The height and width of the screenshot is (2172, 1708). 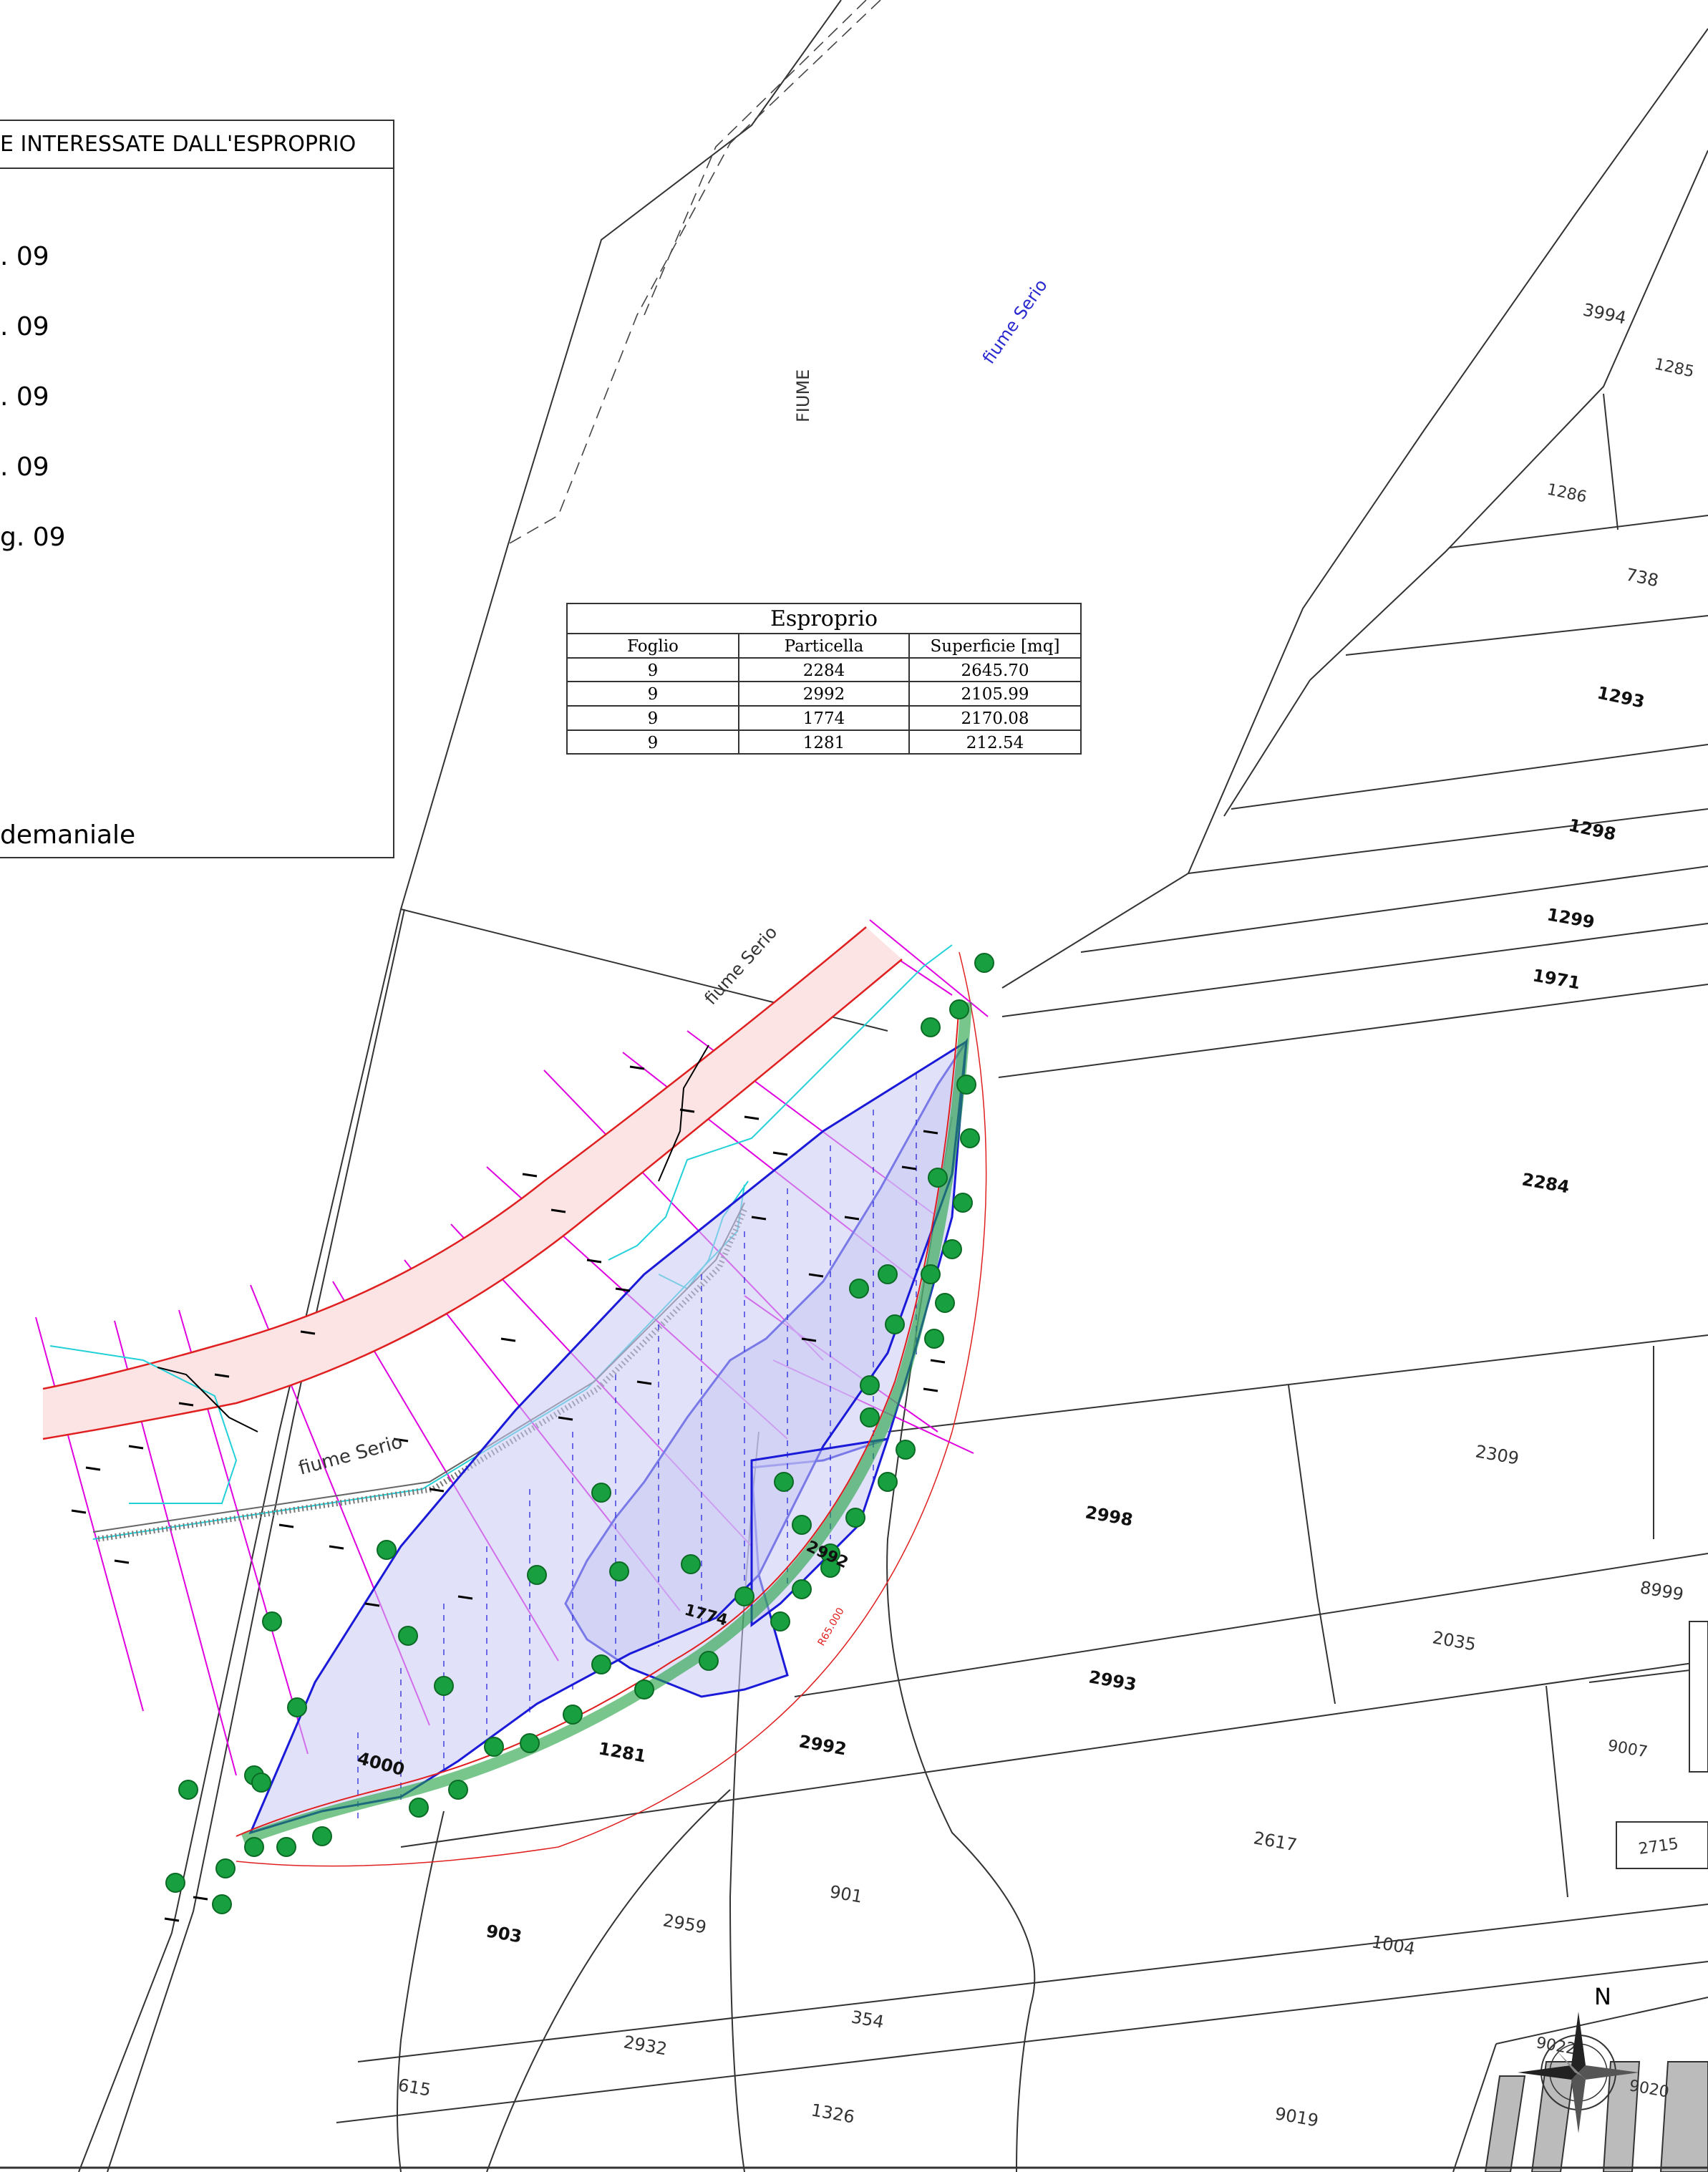 I want to click on parcel-label: 1004, so click(x=1394, y=1945).